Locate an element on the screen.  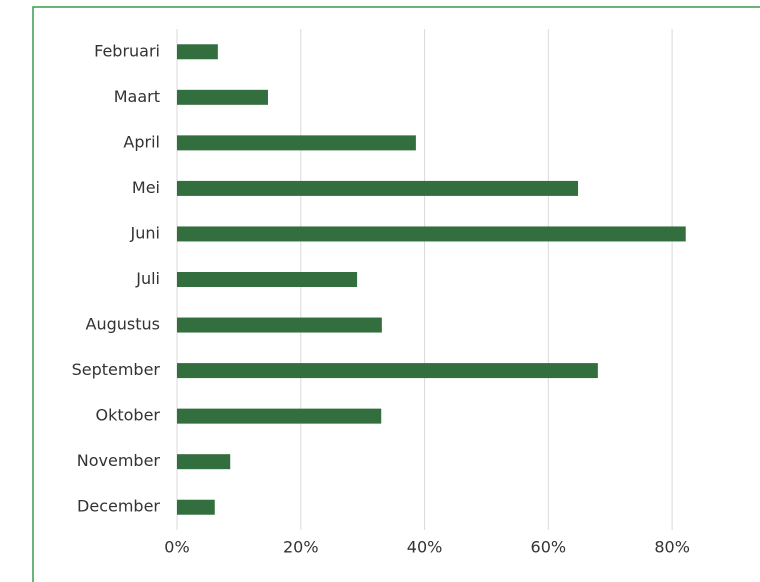
y-tick-label: Maart is located at coordinates (137, 96).